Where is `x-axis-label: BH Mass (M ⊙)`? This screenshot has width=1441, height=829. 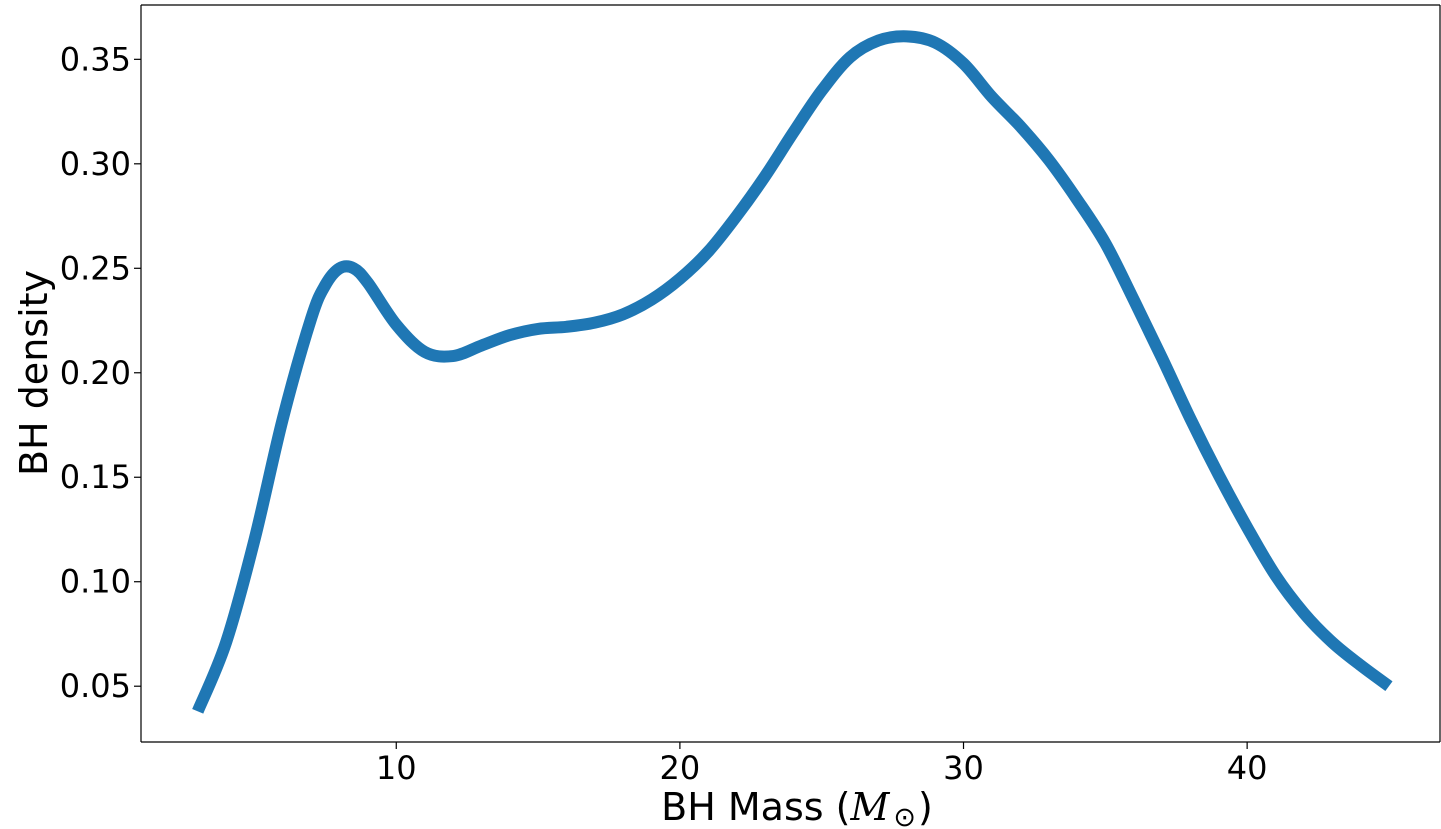 x-axis-label: BH Mass (M ⊙) is located at coordinates (797, 807).